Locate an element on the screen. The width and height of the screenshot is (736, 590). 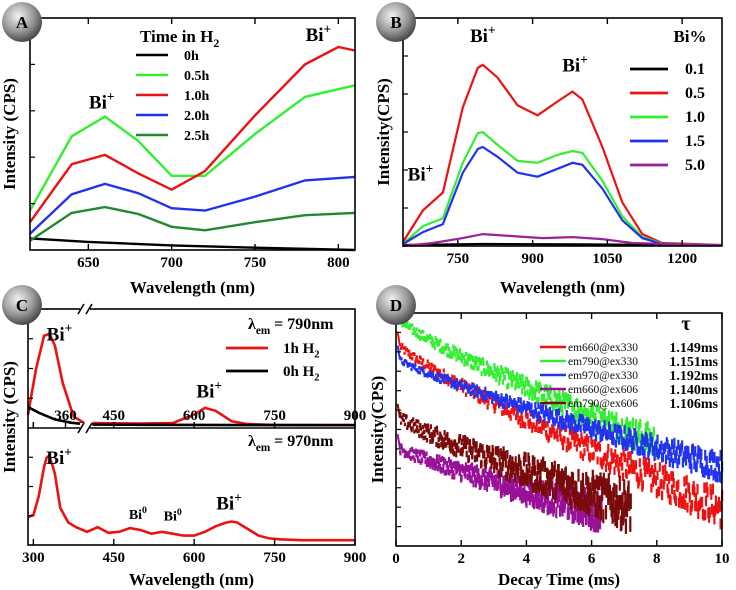
panel-d-legend-label: em660@ex330 is located at coordinates (603, 348).